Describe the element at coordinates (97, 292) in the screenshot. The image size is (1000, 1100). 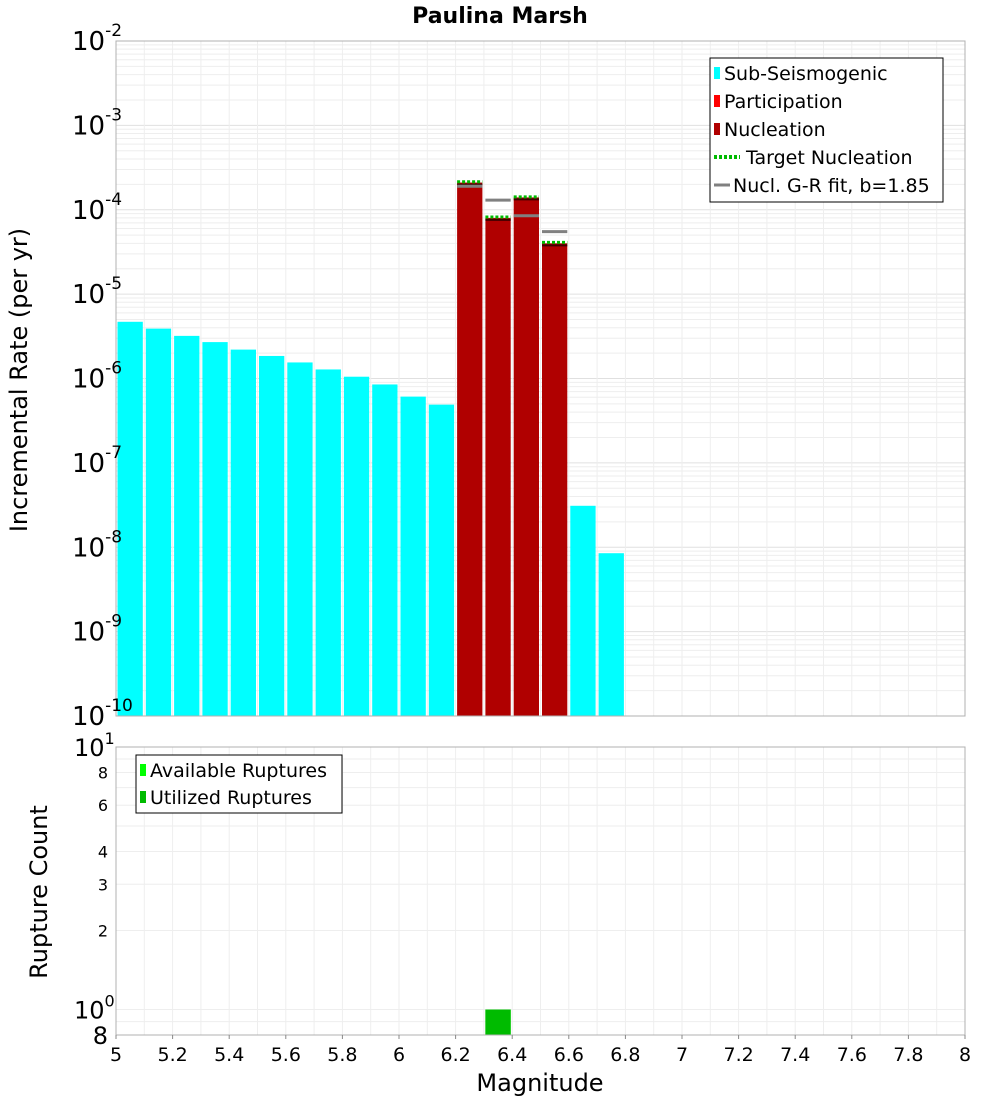
I see `y-tick-label: 10⁻⁵` at that location.